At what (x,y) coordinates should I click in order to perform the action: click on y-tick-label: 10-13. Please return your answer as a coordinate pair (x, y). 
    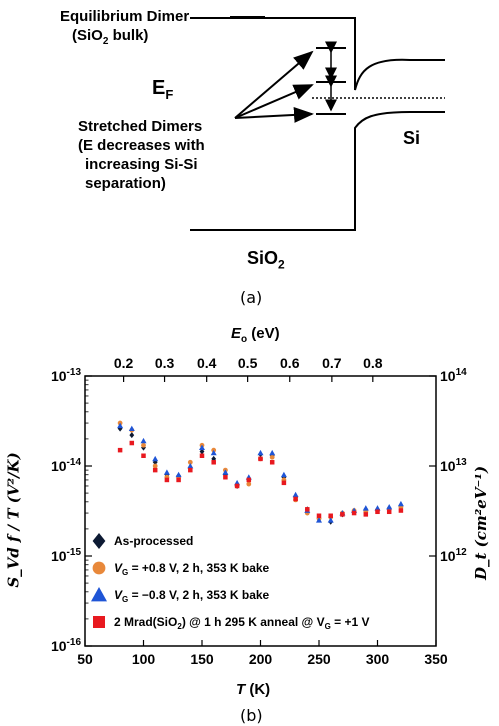
    Looking at the image, I should click on (66, 375).